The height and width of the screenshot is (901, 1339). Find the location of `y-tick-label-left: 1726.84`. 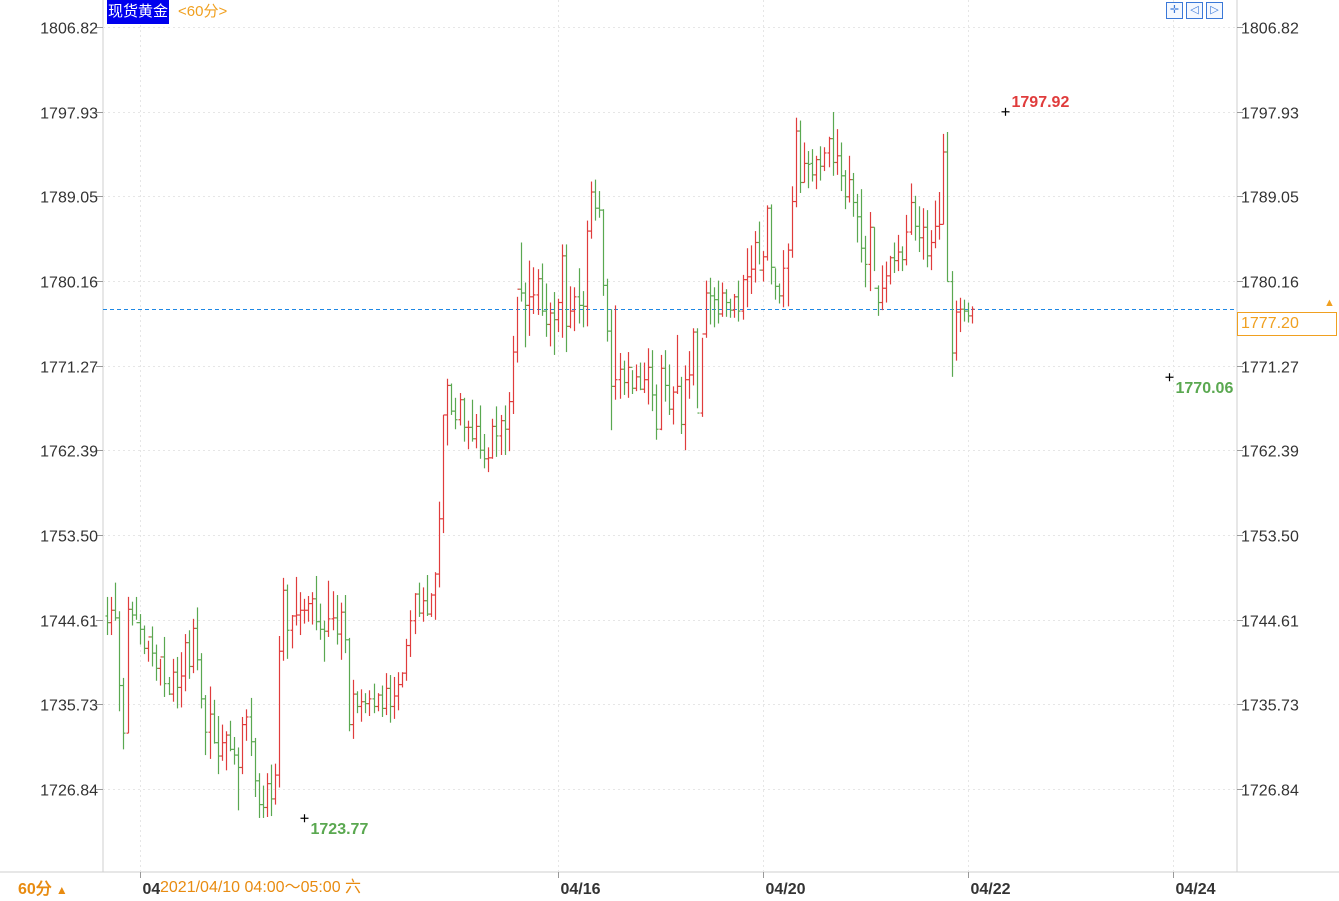

y-tick-label-left: 1726.84 is located at coordinates (69, 791).